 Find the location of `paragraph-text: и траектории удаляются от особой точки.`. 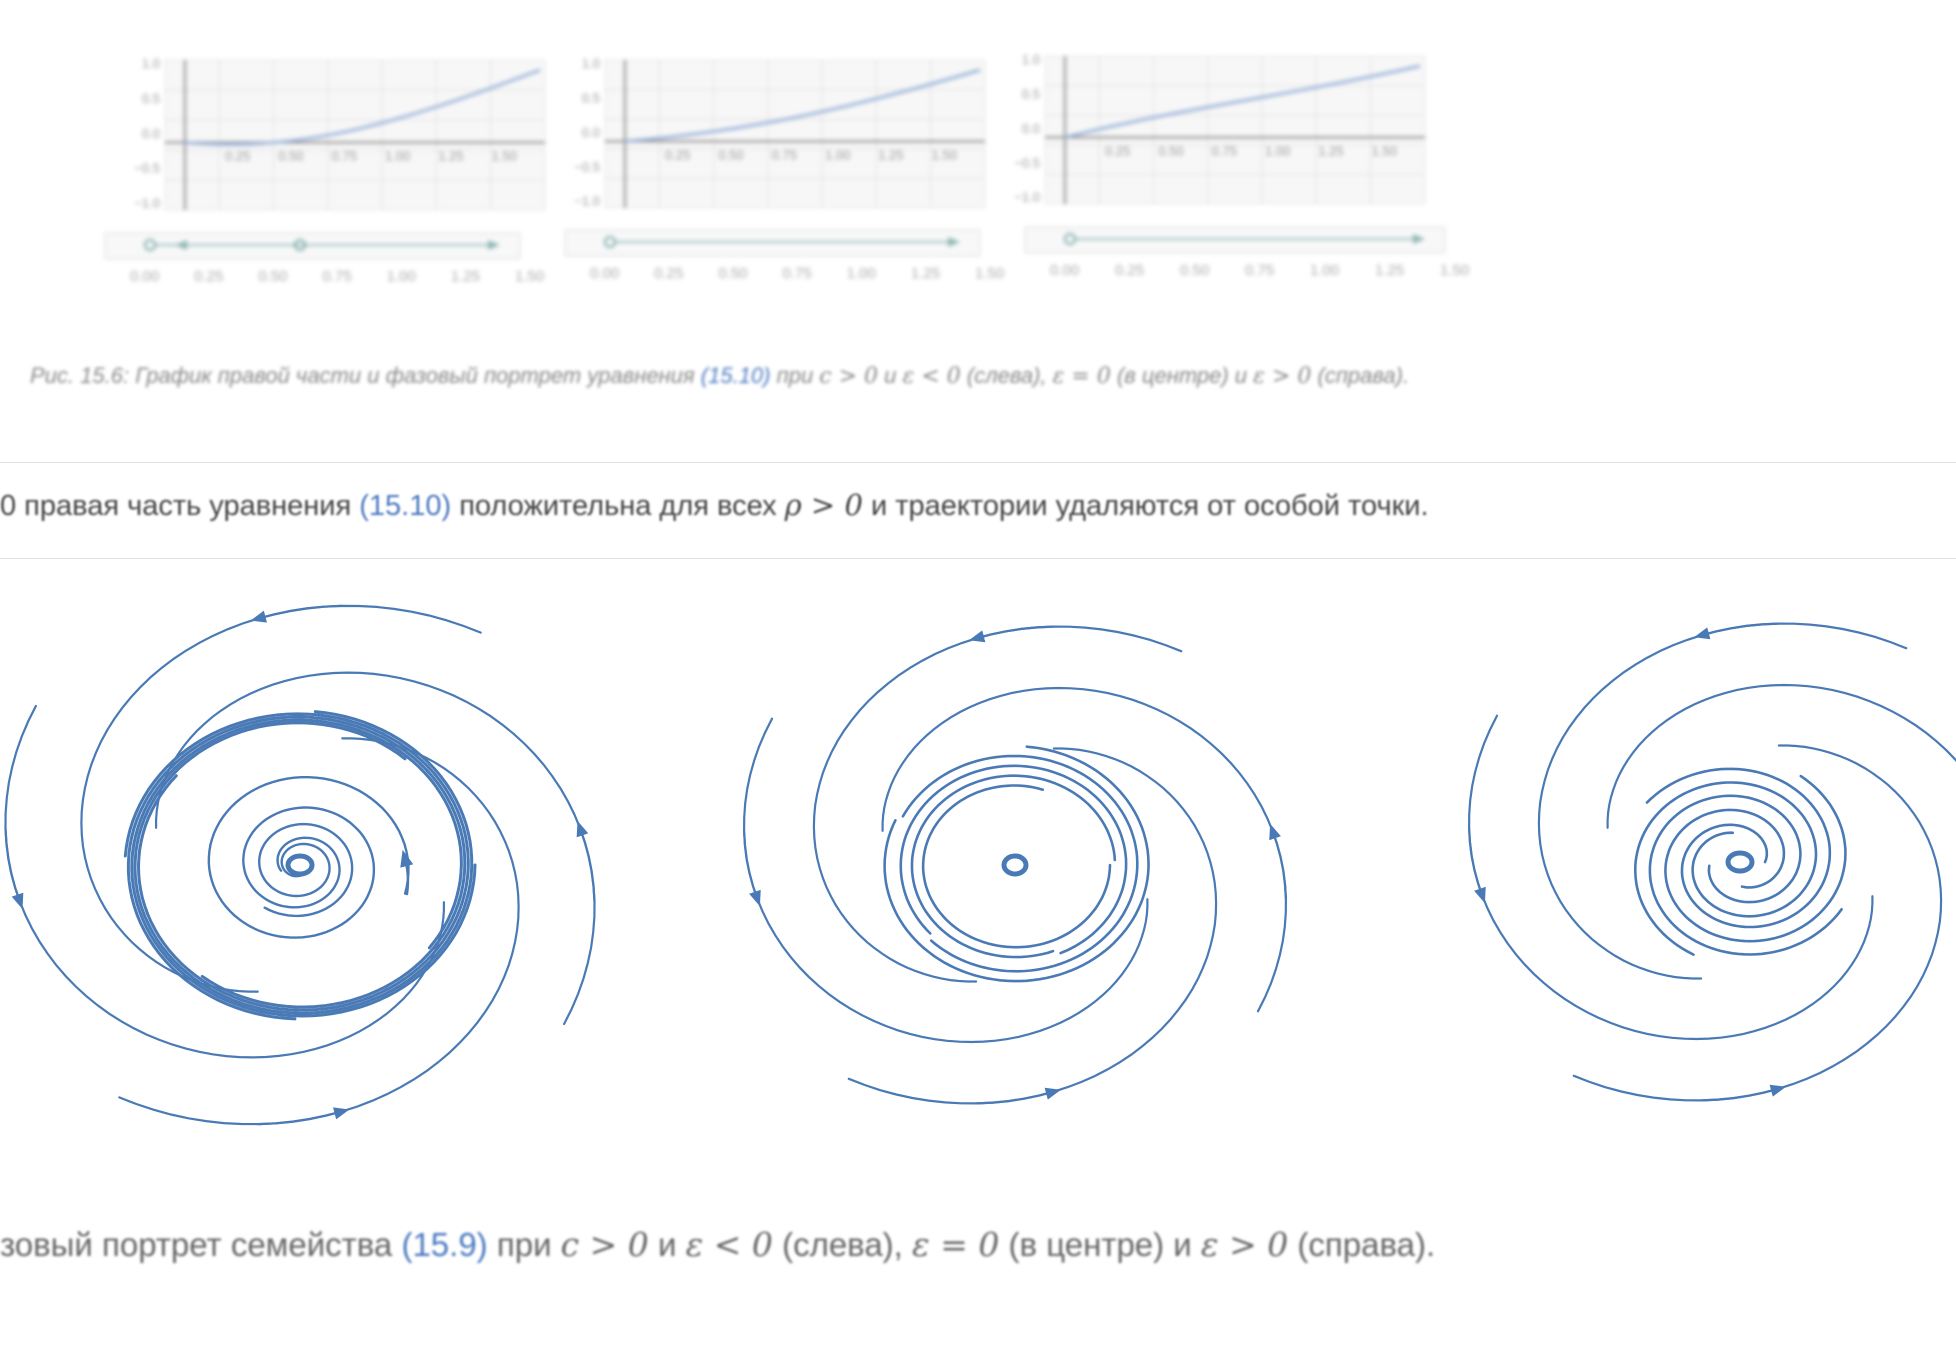

paragraph-text: и траектории удаляются от особой точки. is located at coordinates (1145, 506).